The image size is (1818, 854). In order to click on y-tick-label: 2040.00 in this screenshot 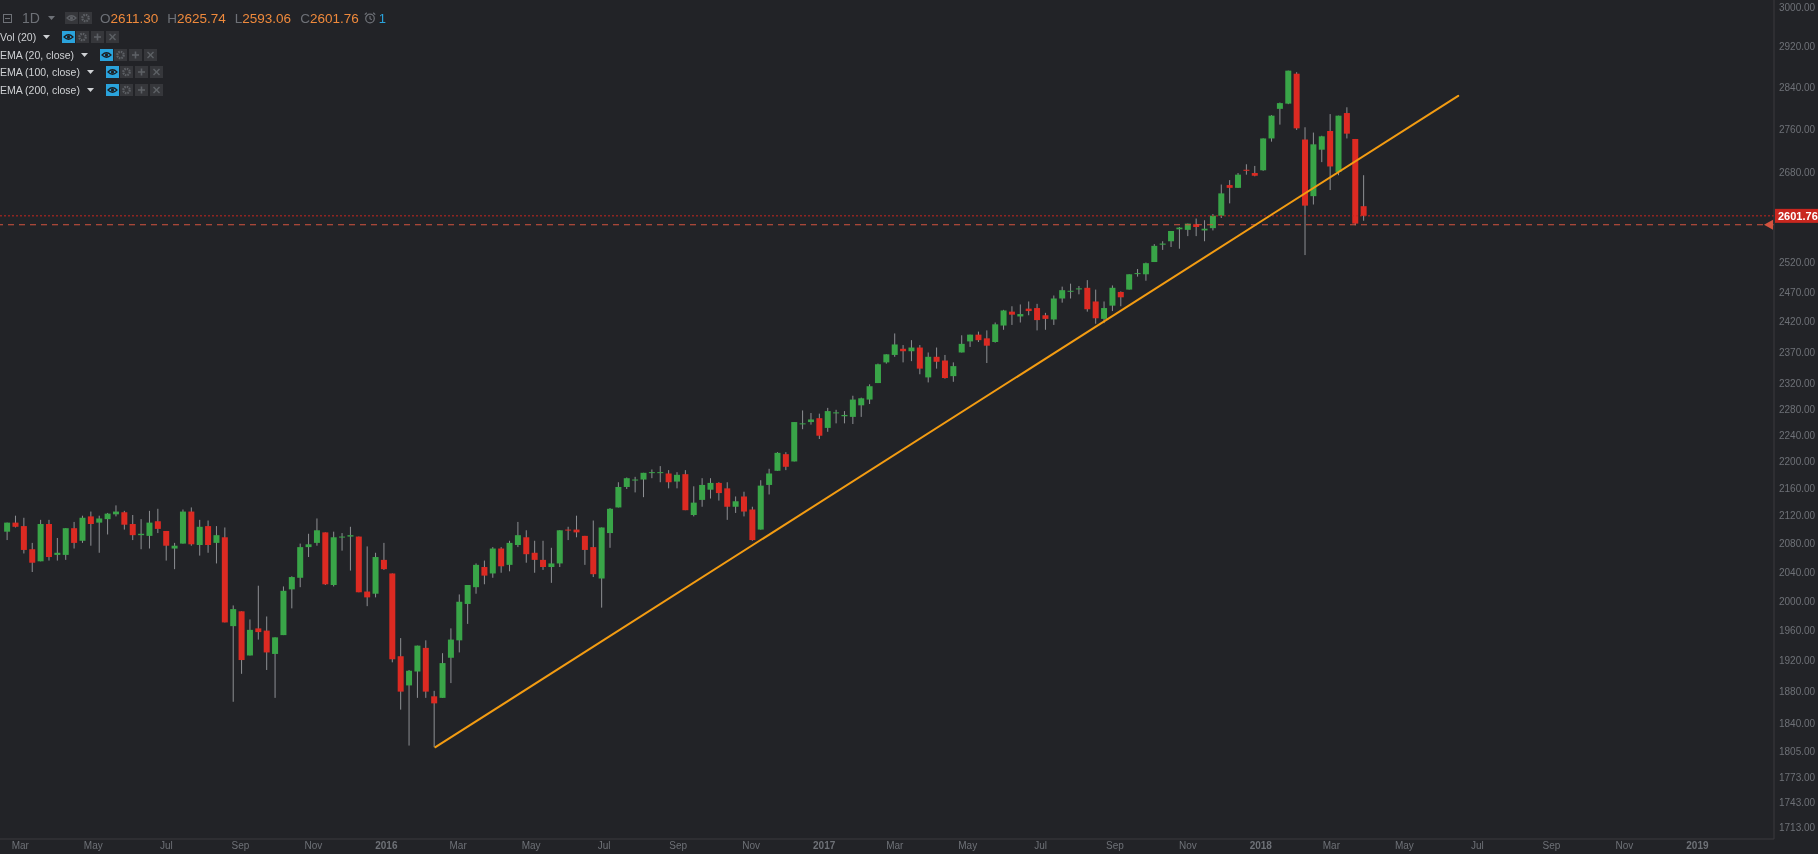, I will do `click(1797, 572)`.